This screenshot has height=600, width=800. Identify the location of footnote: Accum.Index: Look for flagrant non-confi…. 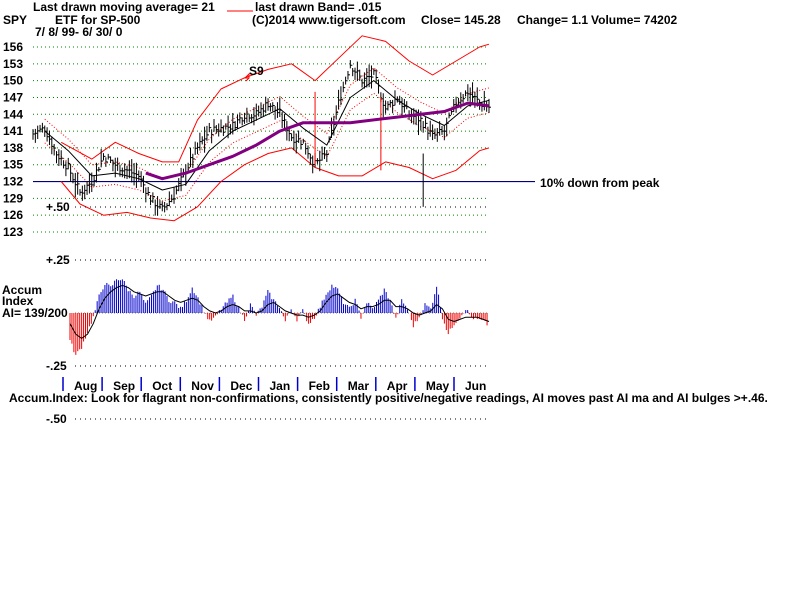
(388, 398).